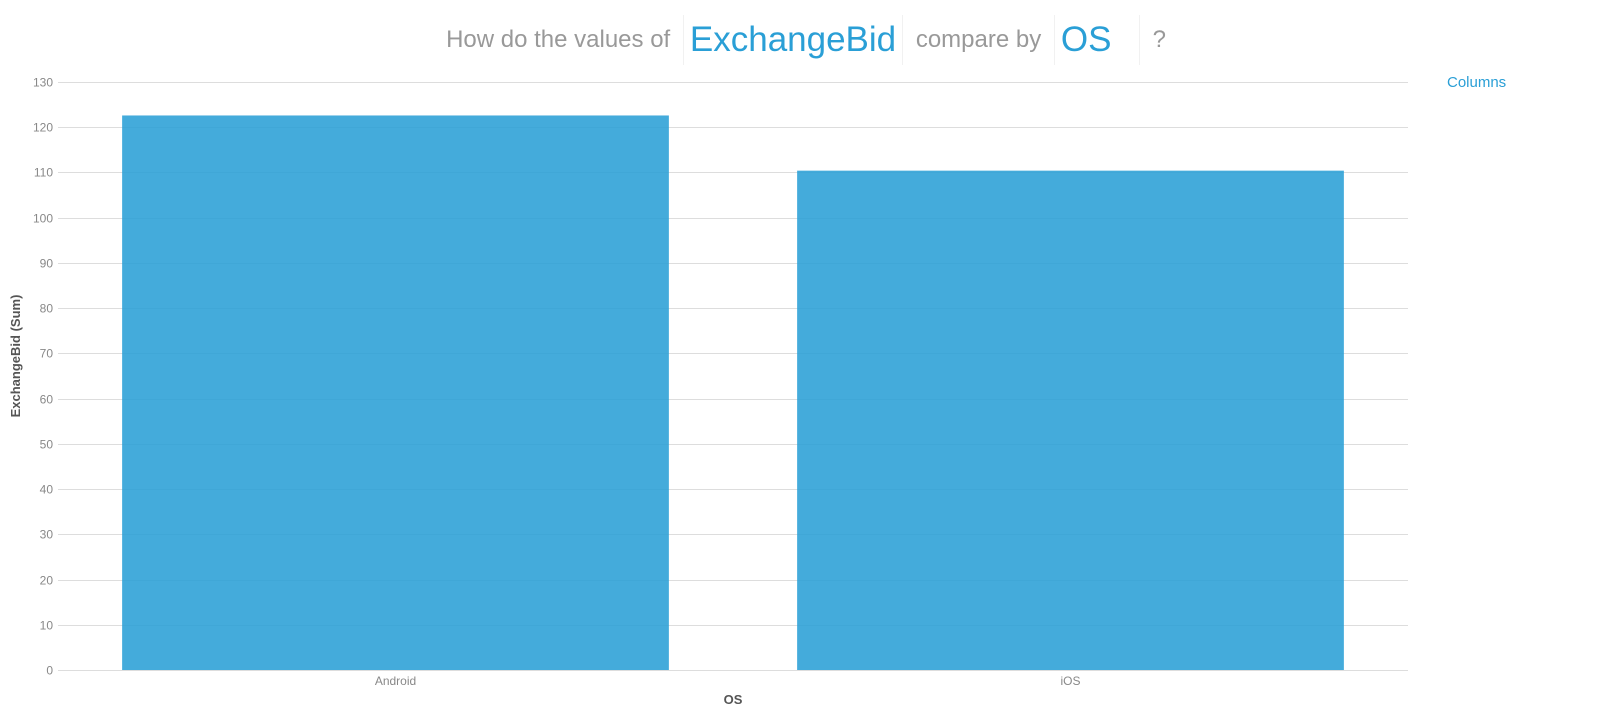 Image resolution: width=1612 pixels, height=712 pixels. What do you see at coordinates (1159, 39) in the screenshot?
I see `question-suffix: ?` at bounding box center [1159, 39].